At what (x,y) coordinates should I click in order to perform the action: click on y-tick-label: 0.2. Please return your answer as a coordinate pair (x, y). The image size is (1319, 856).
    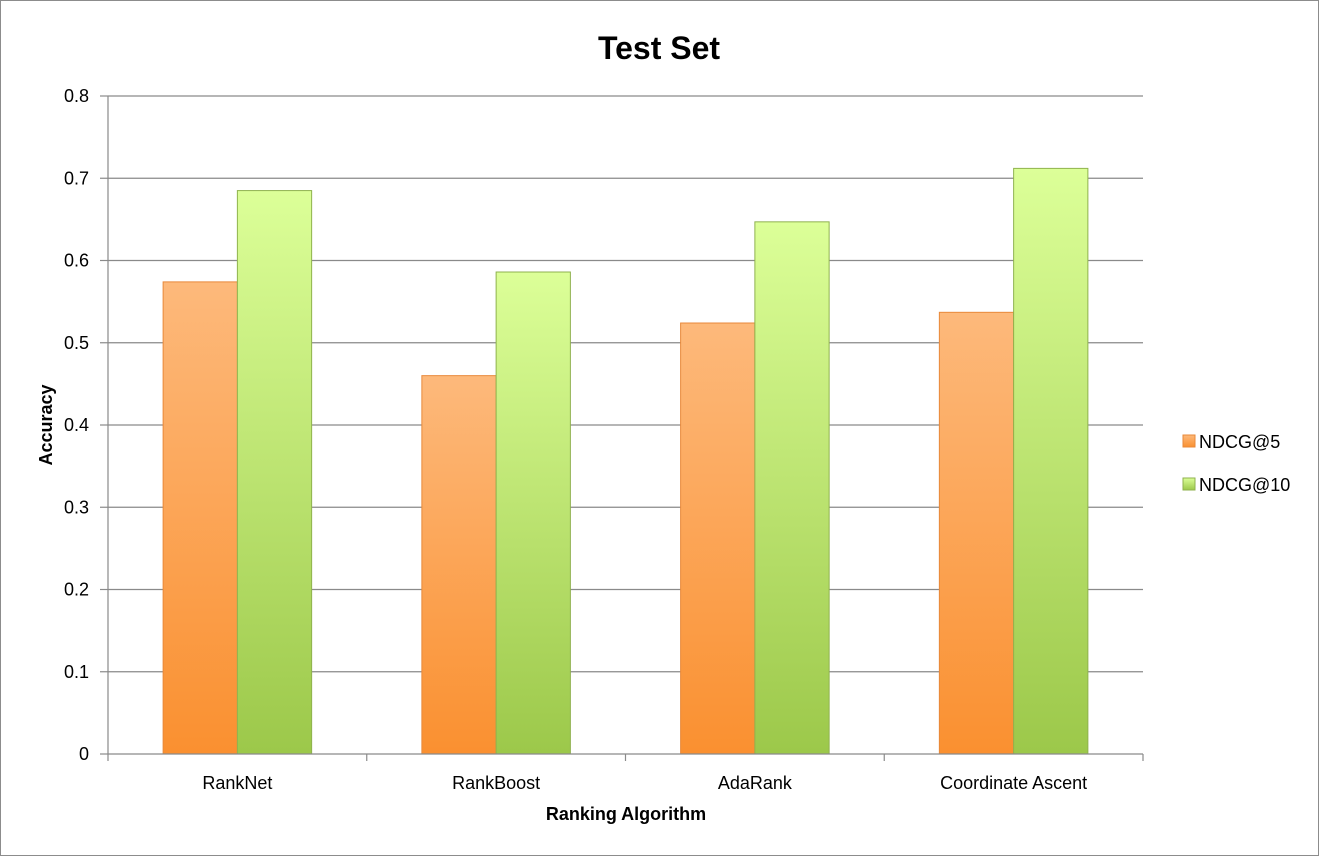
    Looking at the image, I should click on (76, 590).